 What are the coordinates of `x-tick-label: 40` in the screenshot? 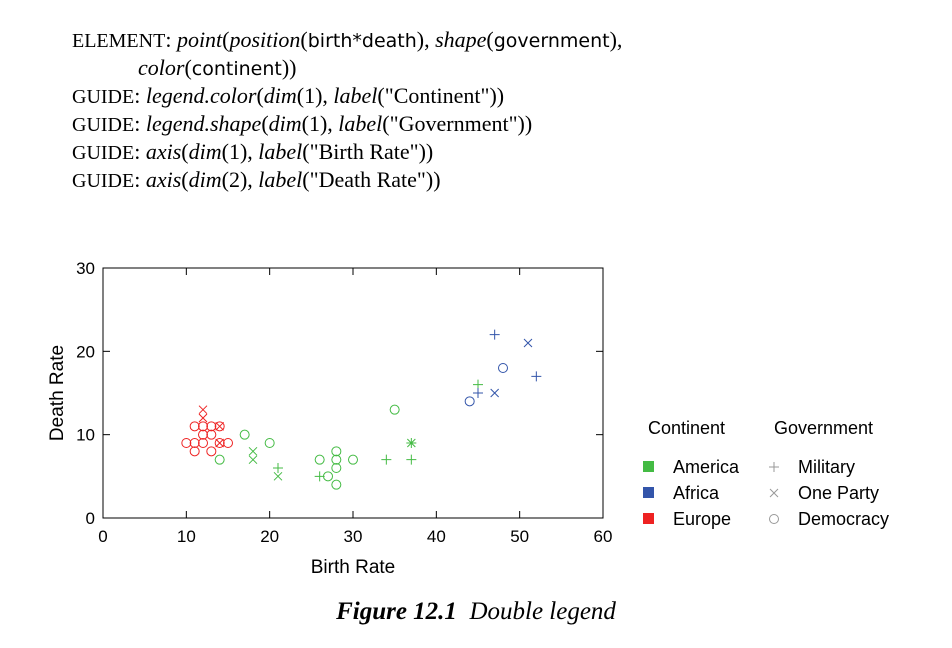 It's located at (436, 536).